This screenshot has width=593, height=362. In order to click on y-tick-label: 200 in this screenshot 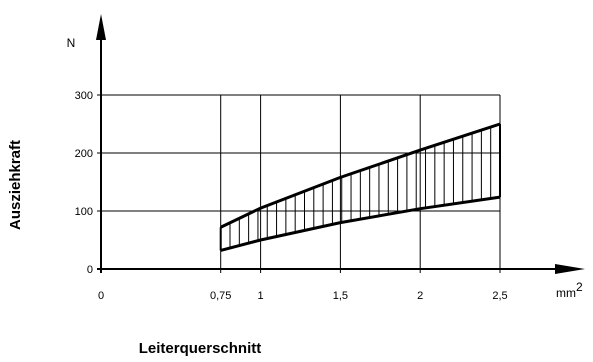, I will do `click(84, 154)`.